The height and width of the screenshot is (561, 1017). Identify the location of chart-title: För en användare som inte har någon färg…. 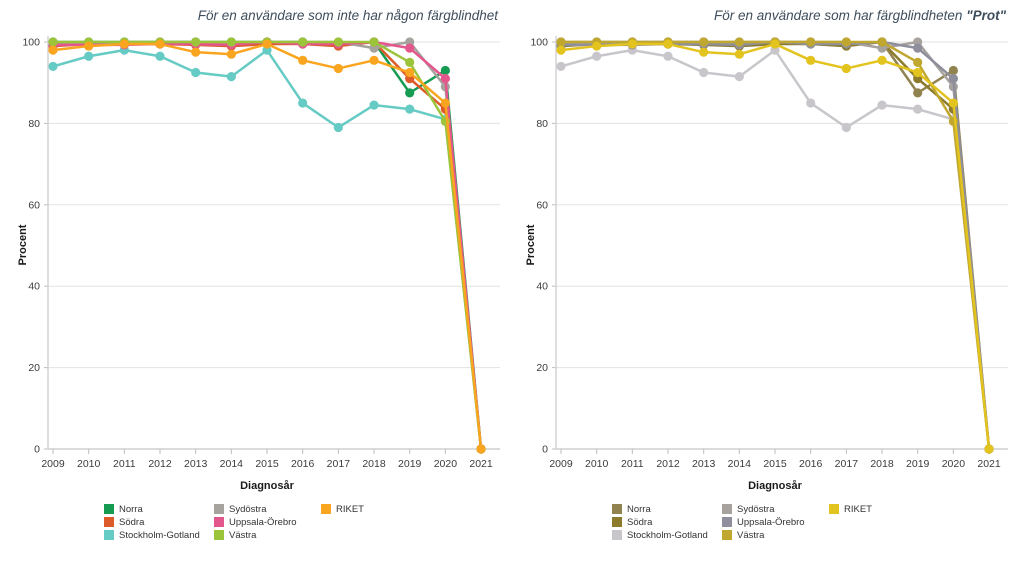
(273, 17).